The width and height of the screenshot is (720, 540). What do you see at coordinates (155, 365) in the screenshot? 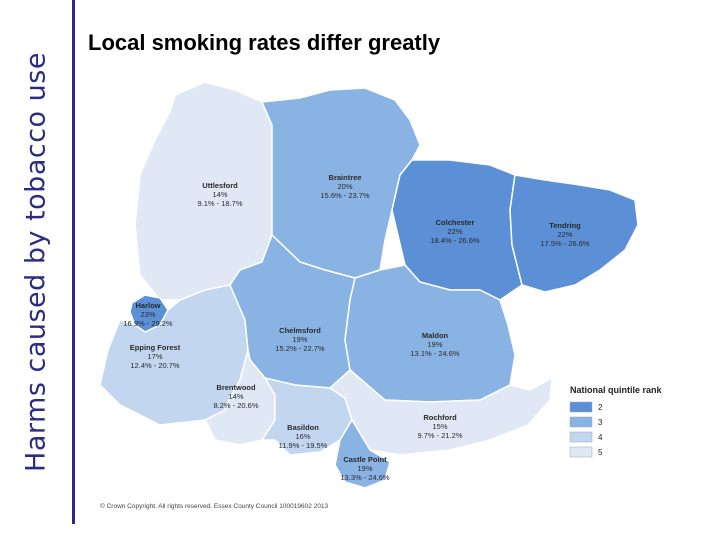
I see `label-epping-forest-range: 12.4% - 20.7%` at bounding box center [155, 365].